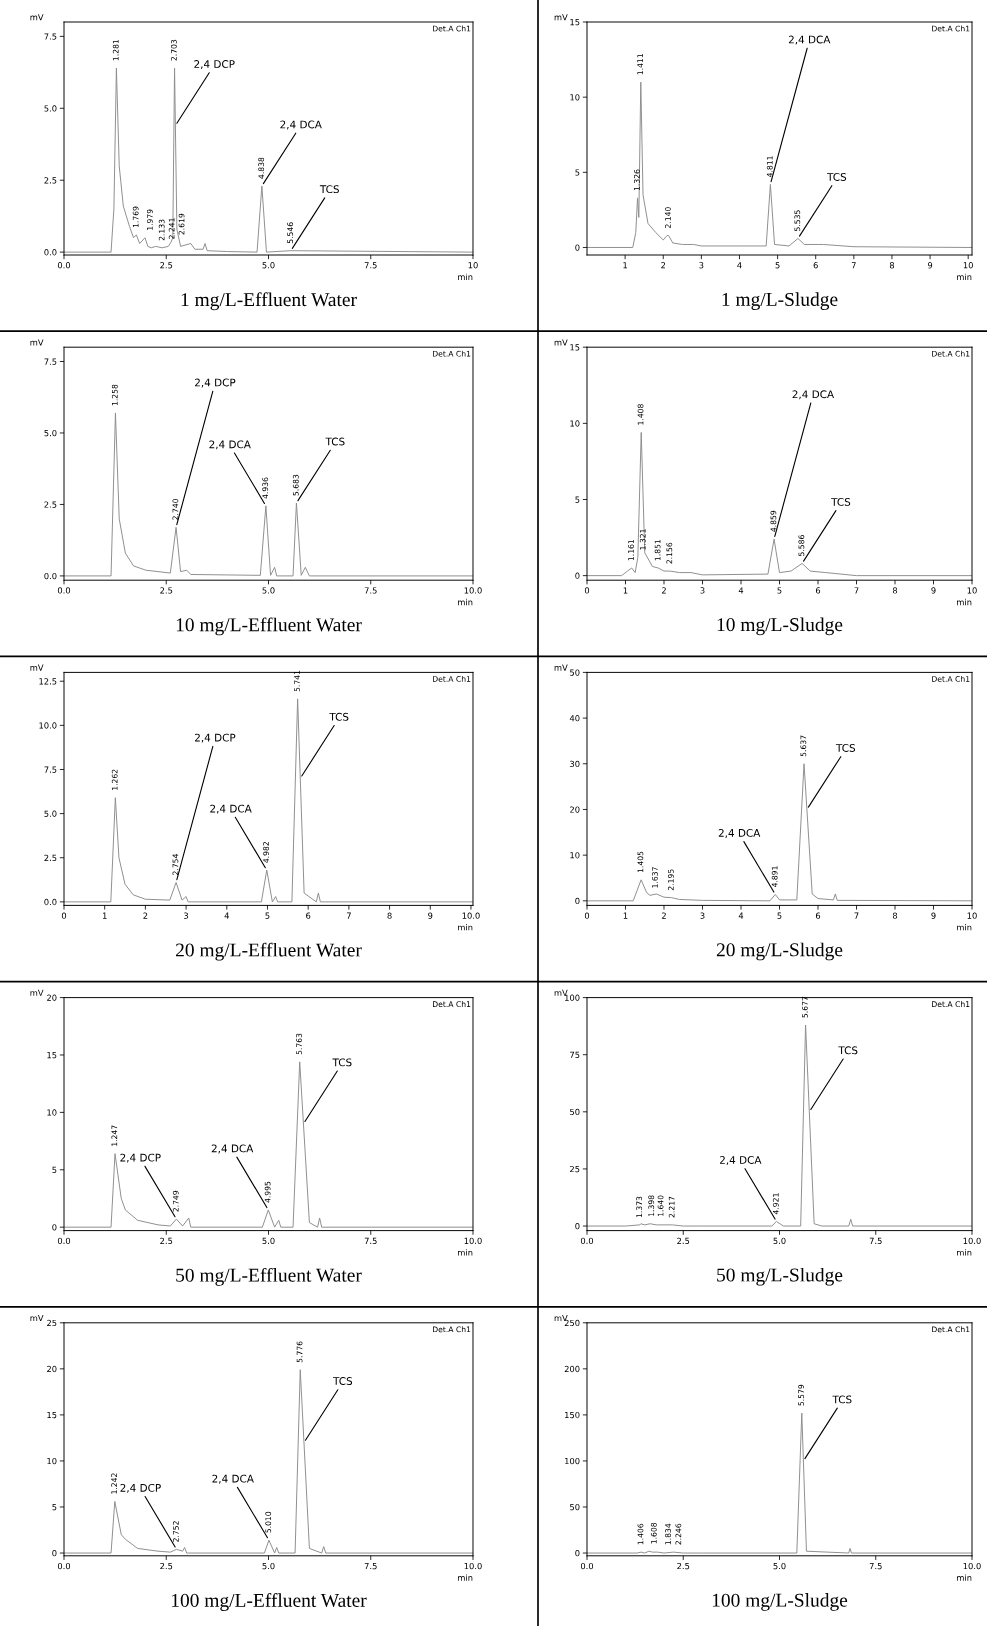 The image size is (987, 1626). I want to click on text: 1 mg/L-Effluent Water, so click(269, 301).